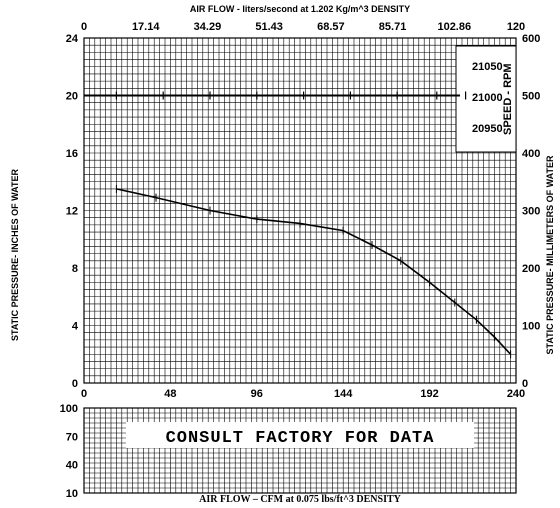 The image size is (560, 508). I want to click on x-tick-label: 240, so click(516, 394).